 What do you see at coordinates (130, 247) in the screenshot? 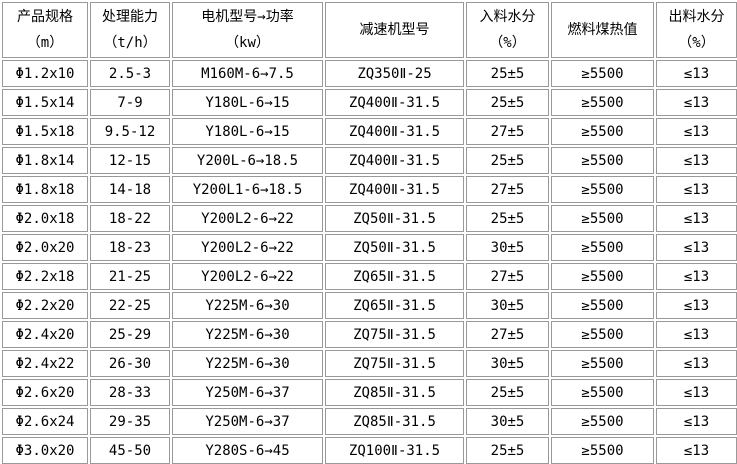
I see `table-cell: 18-23` at bounding box center [130, 247].